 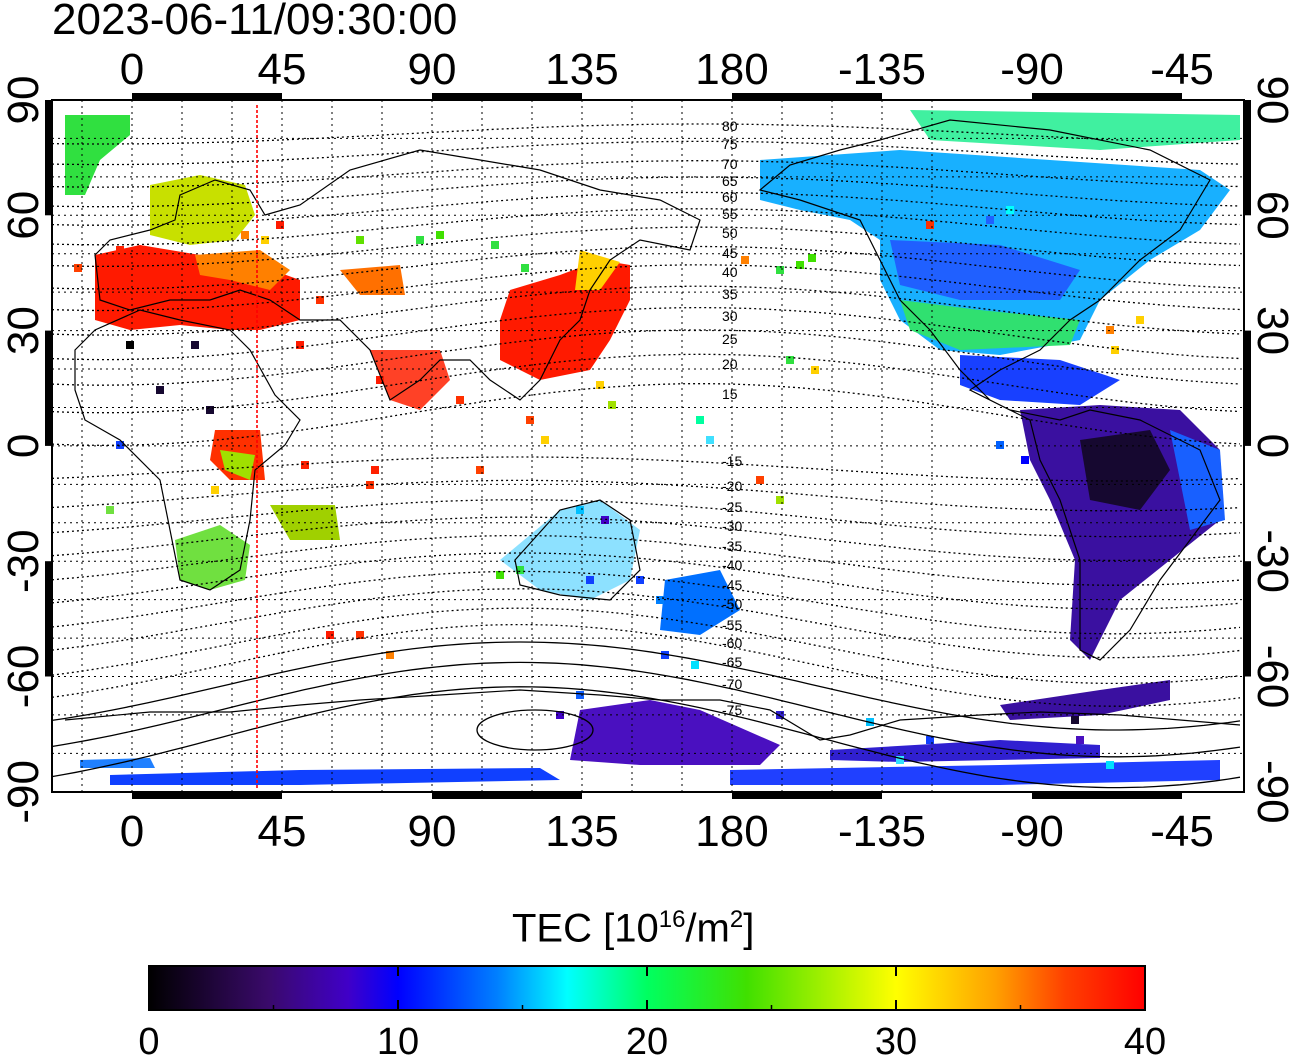 What do you see at coordinates (1085, 700) in the screenshot?
I see `tec-patch-antarctic-peninsula` at bounding box center [1085, 700].